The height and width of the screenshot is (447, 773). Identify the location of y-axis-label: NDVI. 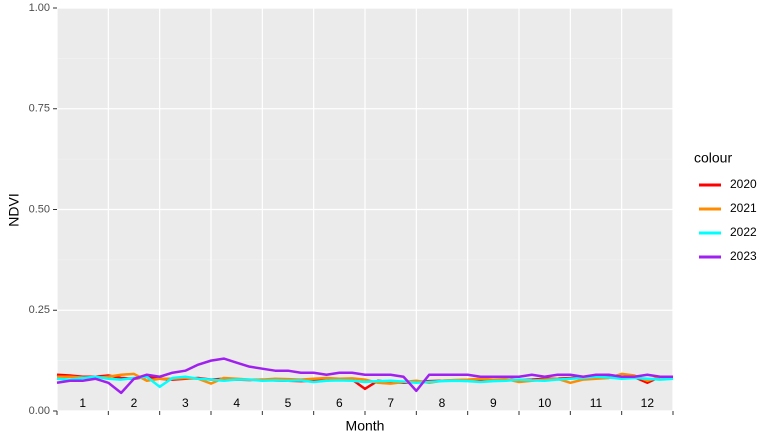
(14, 209).